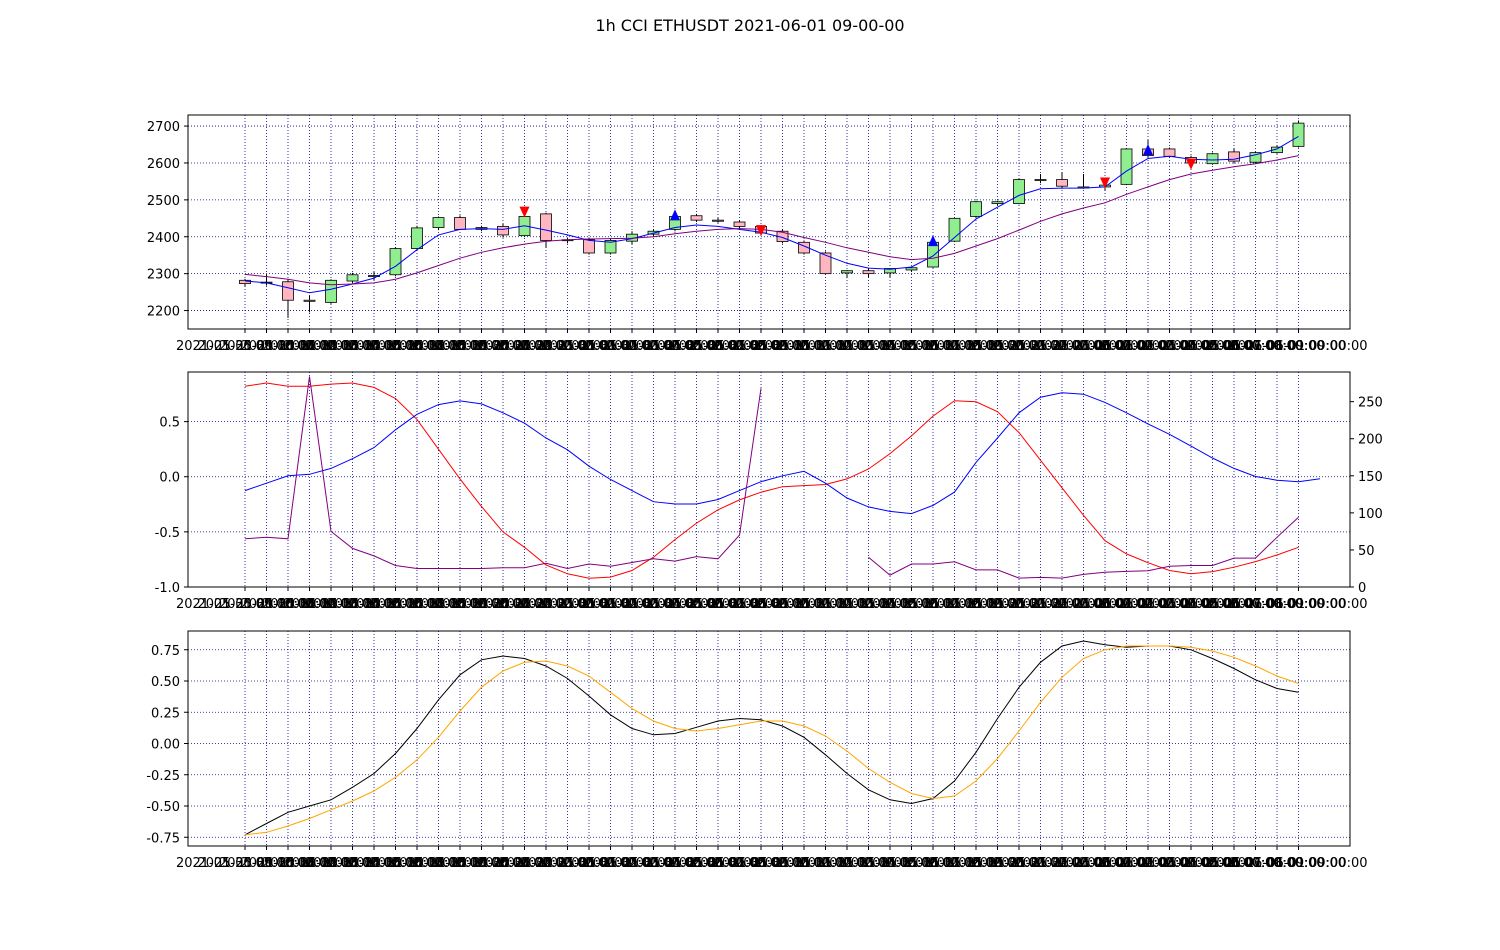 The width and height of the screenshot is (1500, 950). I want to click on y-tick-label: 2300, so click(163, 275).